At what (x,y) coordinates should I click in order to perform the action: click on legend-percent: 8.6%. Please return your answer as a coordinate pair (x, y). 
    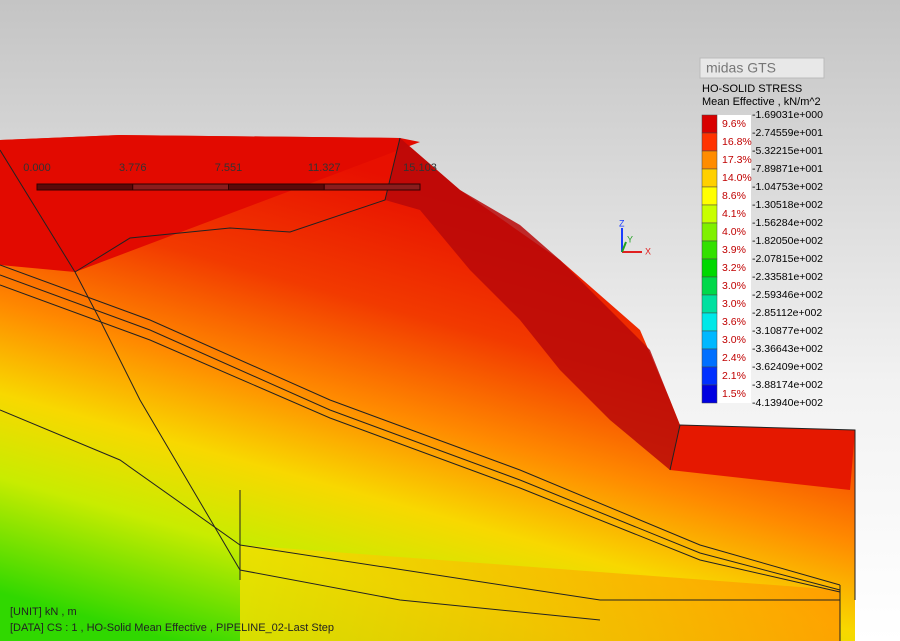
    Looking at the image, I should click on (734, 196).